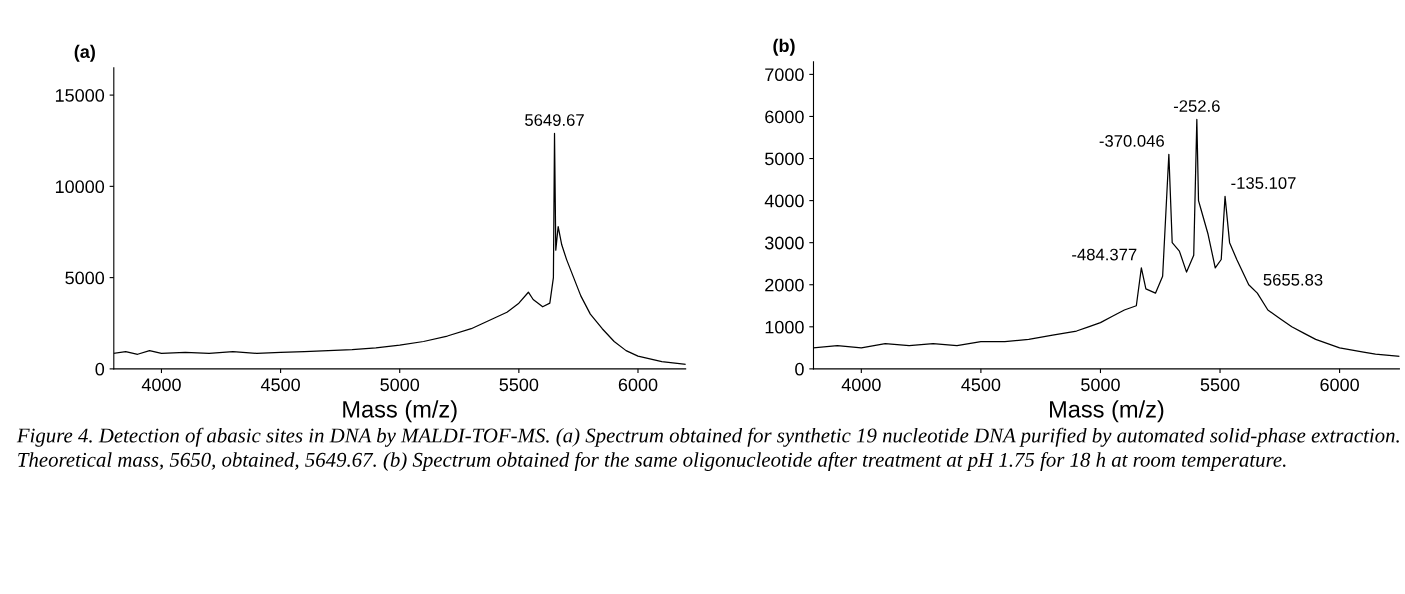 Image resolution: width=1405 pixels, height=594 pixels. I want to click on annotation: -135.107, so click(1263, 183).